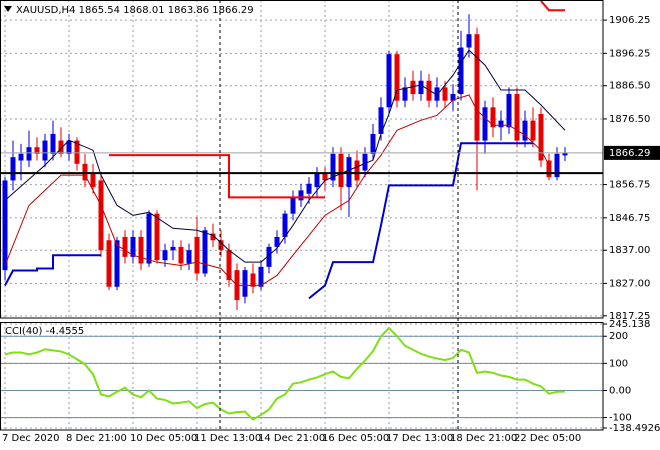 The width and height of the screenshot is (660, 450). What do you see at coordinates (629, 53) in the screenshot?
I see `y-tick-label: 1896.25` at bounding box center [629, 53].